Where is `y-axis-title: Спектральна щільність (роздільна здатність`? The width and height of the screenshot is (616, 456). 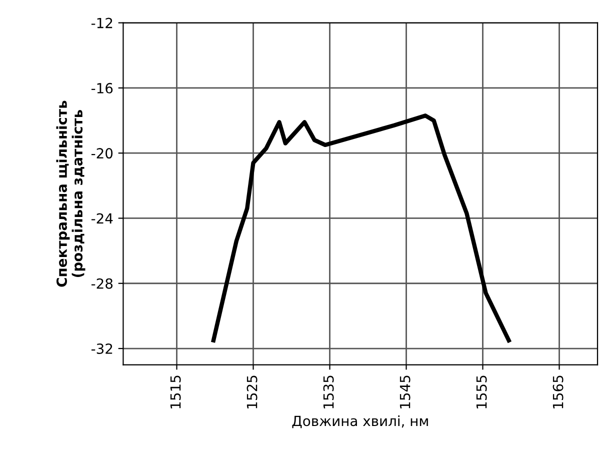
y-axis-title: Спектральна щільність (роздільна здатність is located at coordinates (71, 193).